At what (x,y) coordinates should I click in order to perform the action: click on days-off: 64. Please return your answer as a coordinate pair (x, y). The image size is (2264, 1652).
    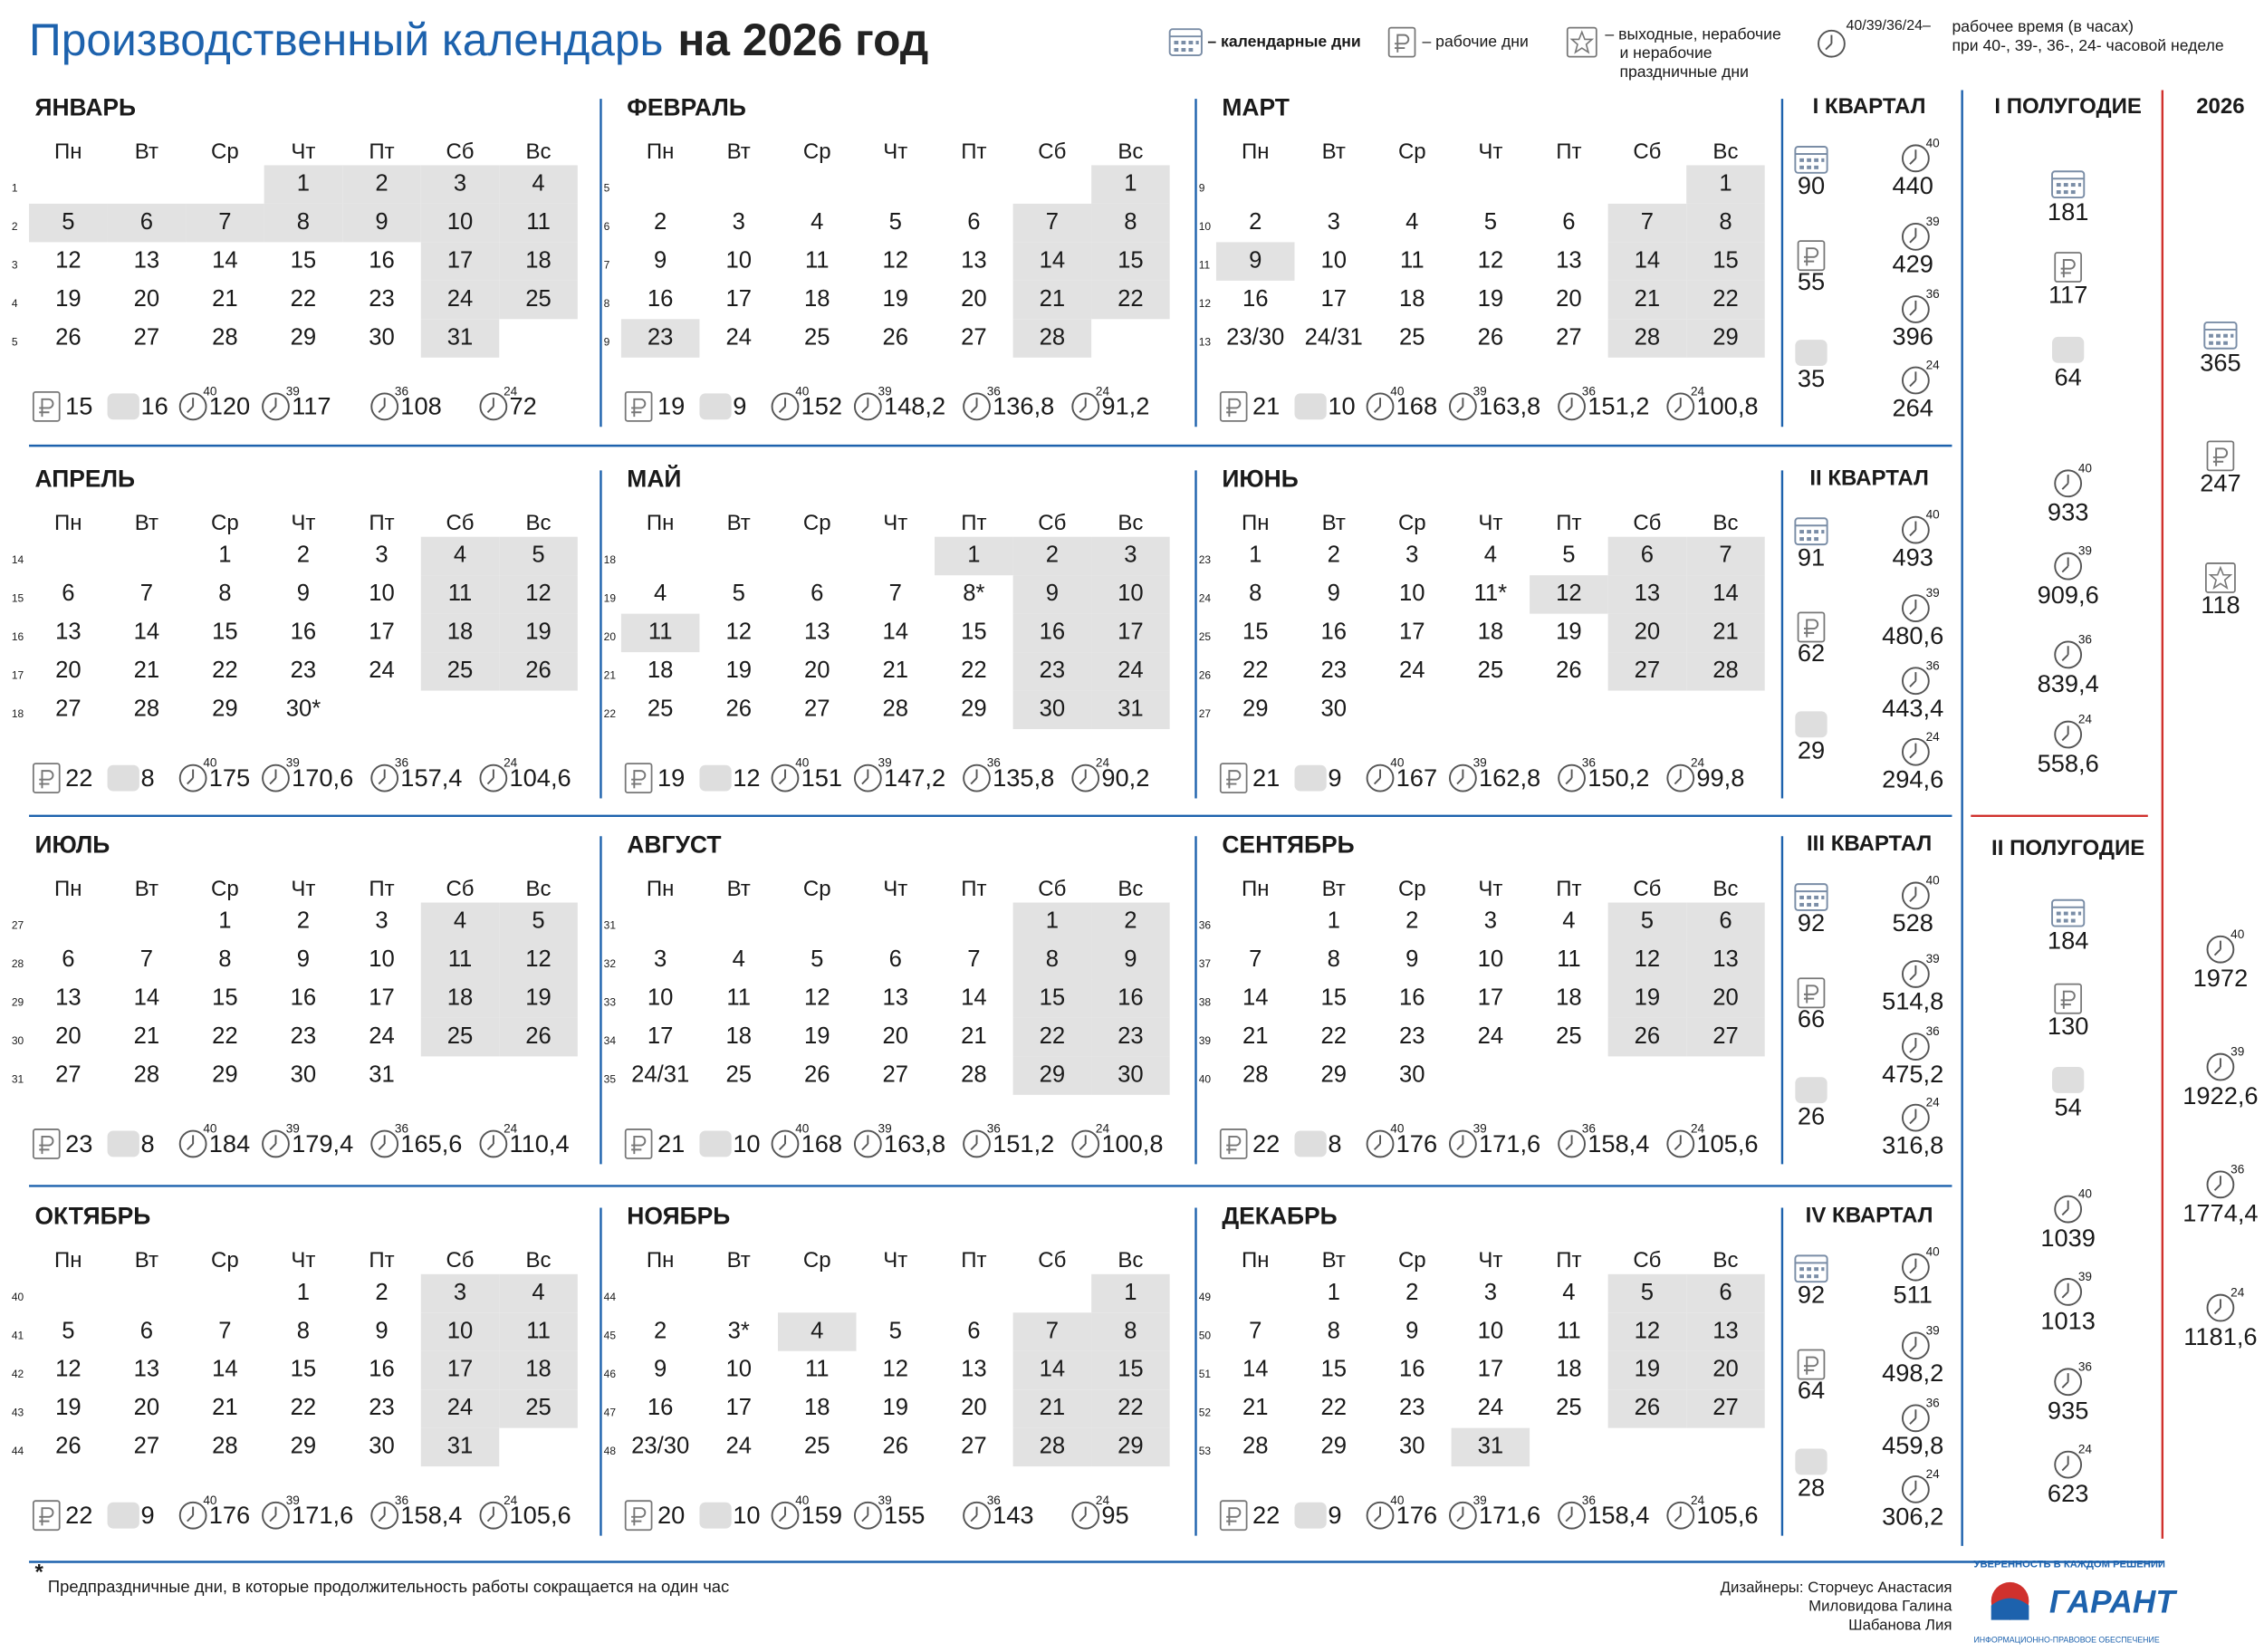
    Looking at the image, I should click on (2069, 377).